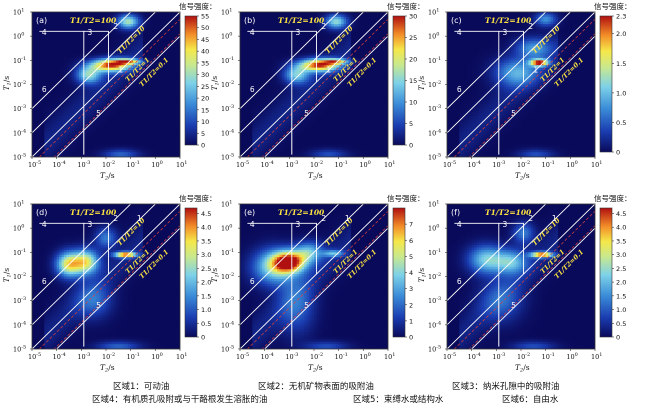 This screenshot has height=406, width=650. Describe the element at coordinates (179, 399) in the screenshot. I see `legend-region-4: 区域4：有机质孔吸附或与干酪根发生溶胀的油` at that location.